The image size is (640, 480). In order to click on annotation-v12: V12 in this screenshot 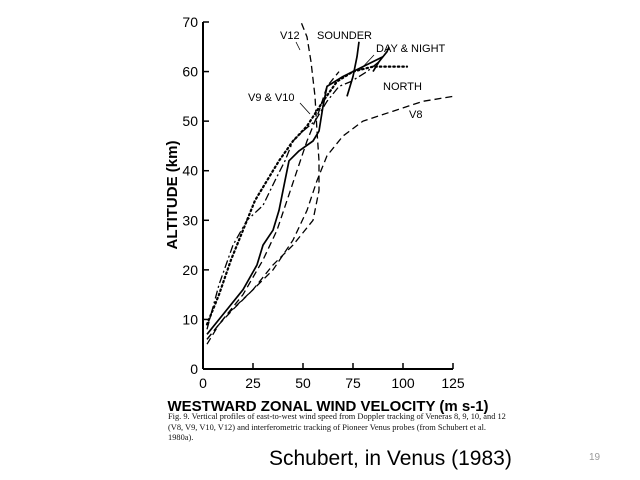, I will do `click(290, 36)`.